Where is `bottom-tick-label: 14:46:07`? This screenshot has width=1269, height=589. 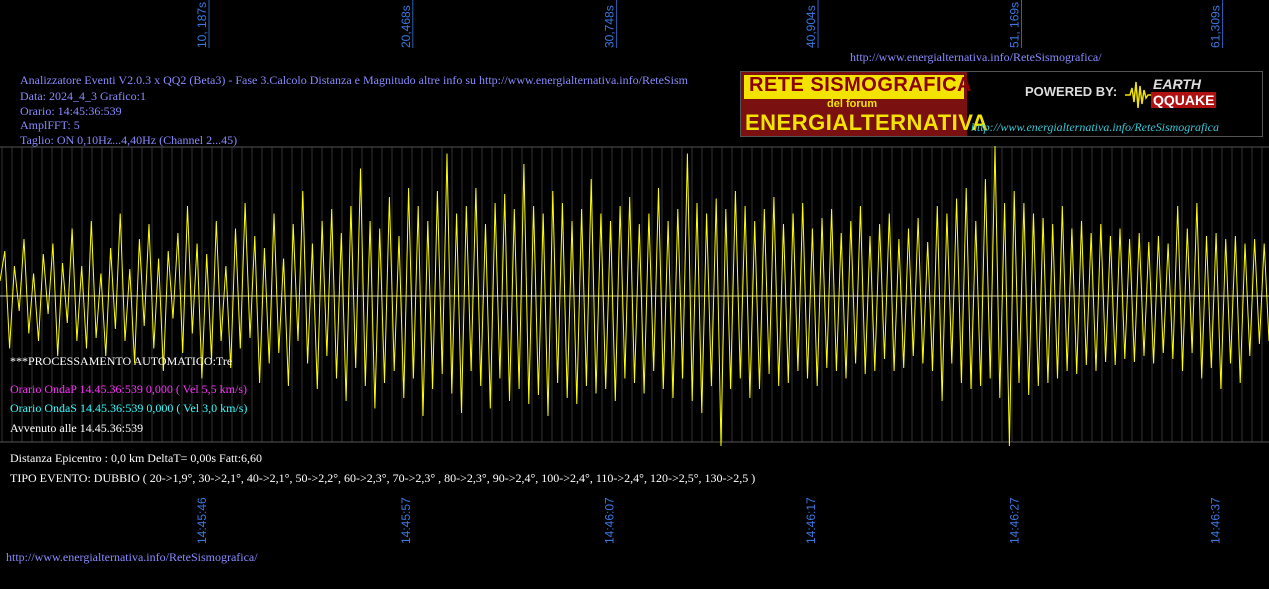
bottom-tick-label: 14:46:07 is located at coordinates (610, 520).